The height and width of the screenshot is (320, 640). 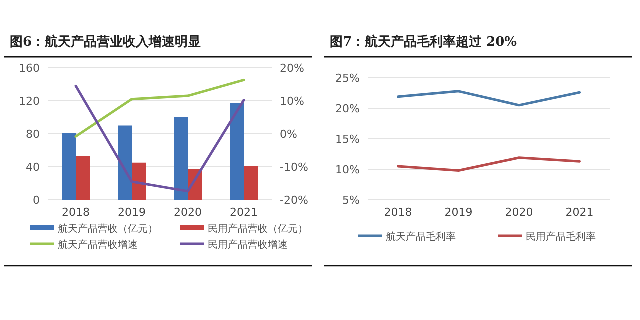 What do you see at coordinates (33, 167) in the screenshot?
I see `y-tick-label: 40` at bounding box center [33, 167].